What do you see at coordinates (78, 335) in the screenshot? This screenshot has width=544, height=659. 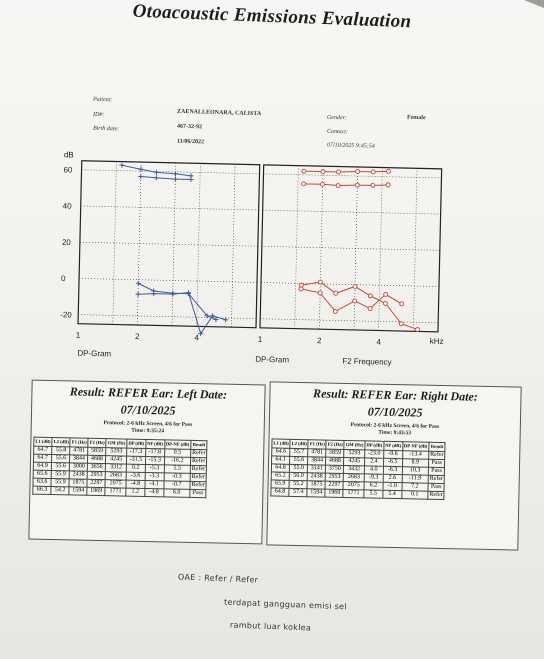 I see `x-tick-label: 1` at bounding box center [78, 335].